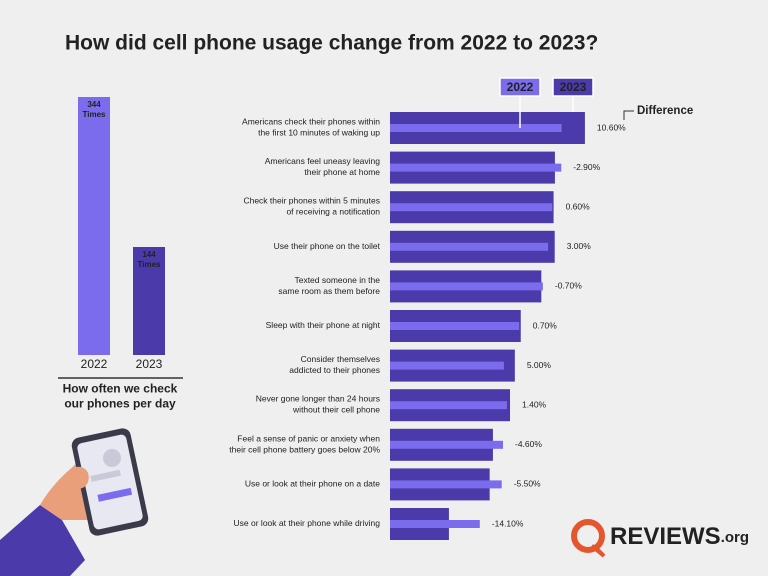  What do you see at coordinates (74, 502) in the screenshot?
I see `hand-illustration` at bounding box center [74, 502].